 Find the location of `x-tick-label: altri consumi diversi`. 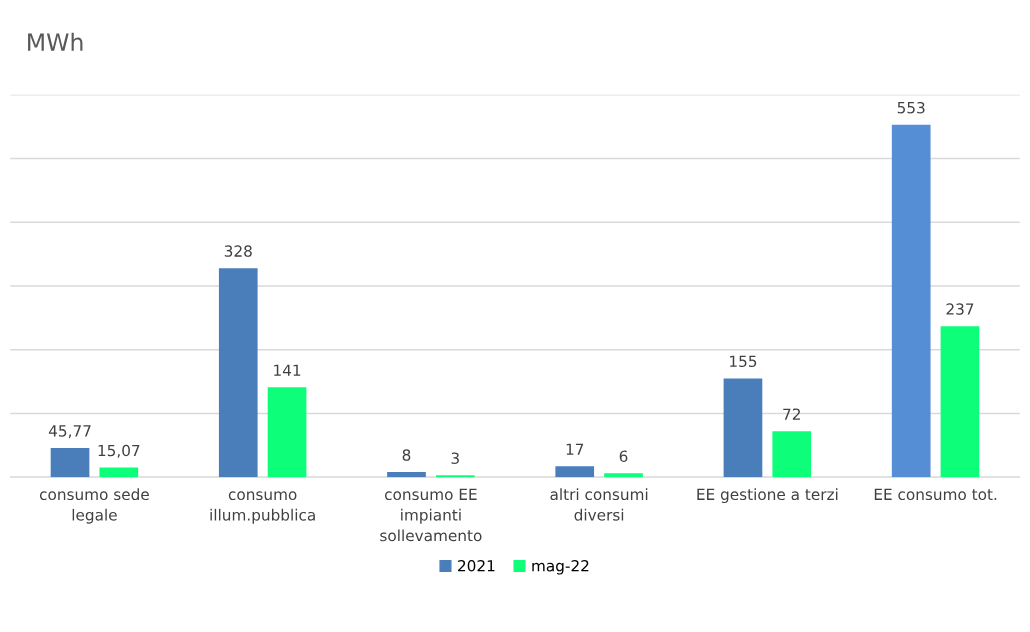

x-tick-label: altri consumi diversi is located at coordinates (599, 504).